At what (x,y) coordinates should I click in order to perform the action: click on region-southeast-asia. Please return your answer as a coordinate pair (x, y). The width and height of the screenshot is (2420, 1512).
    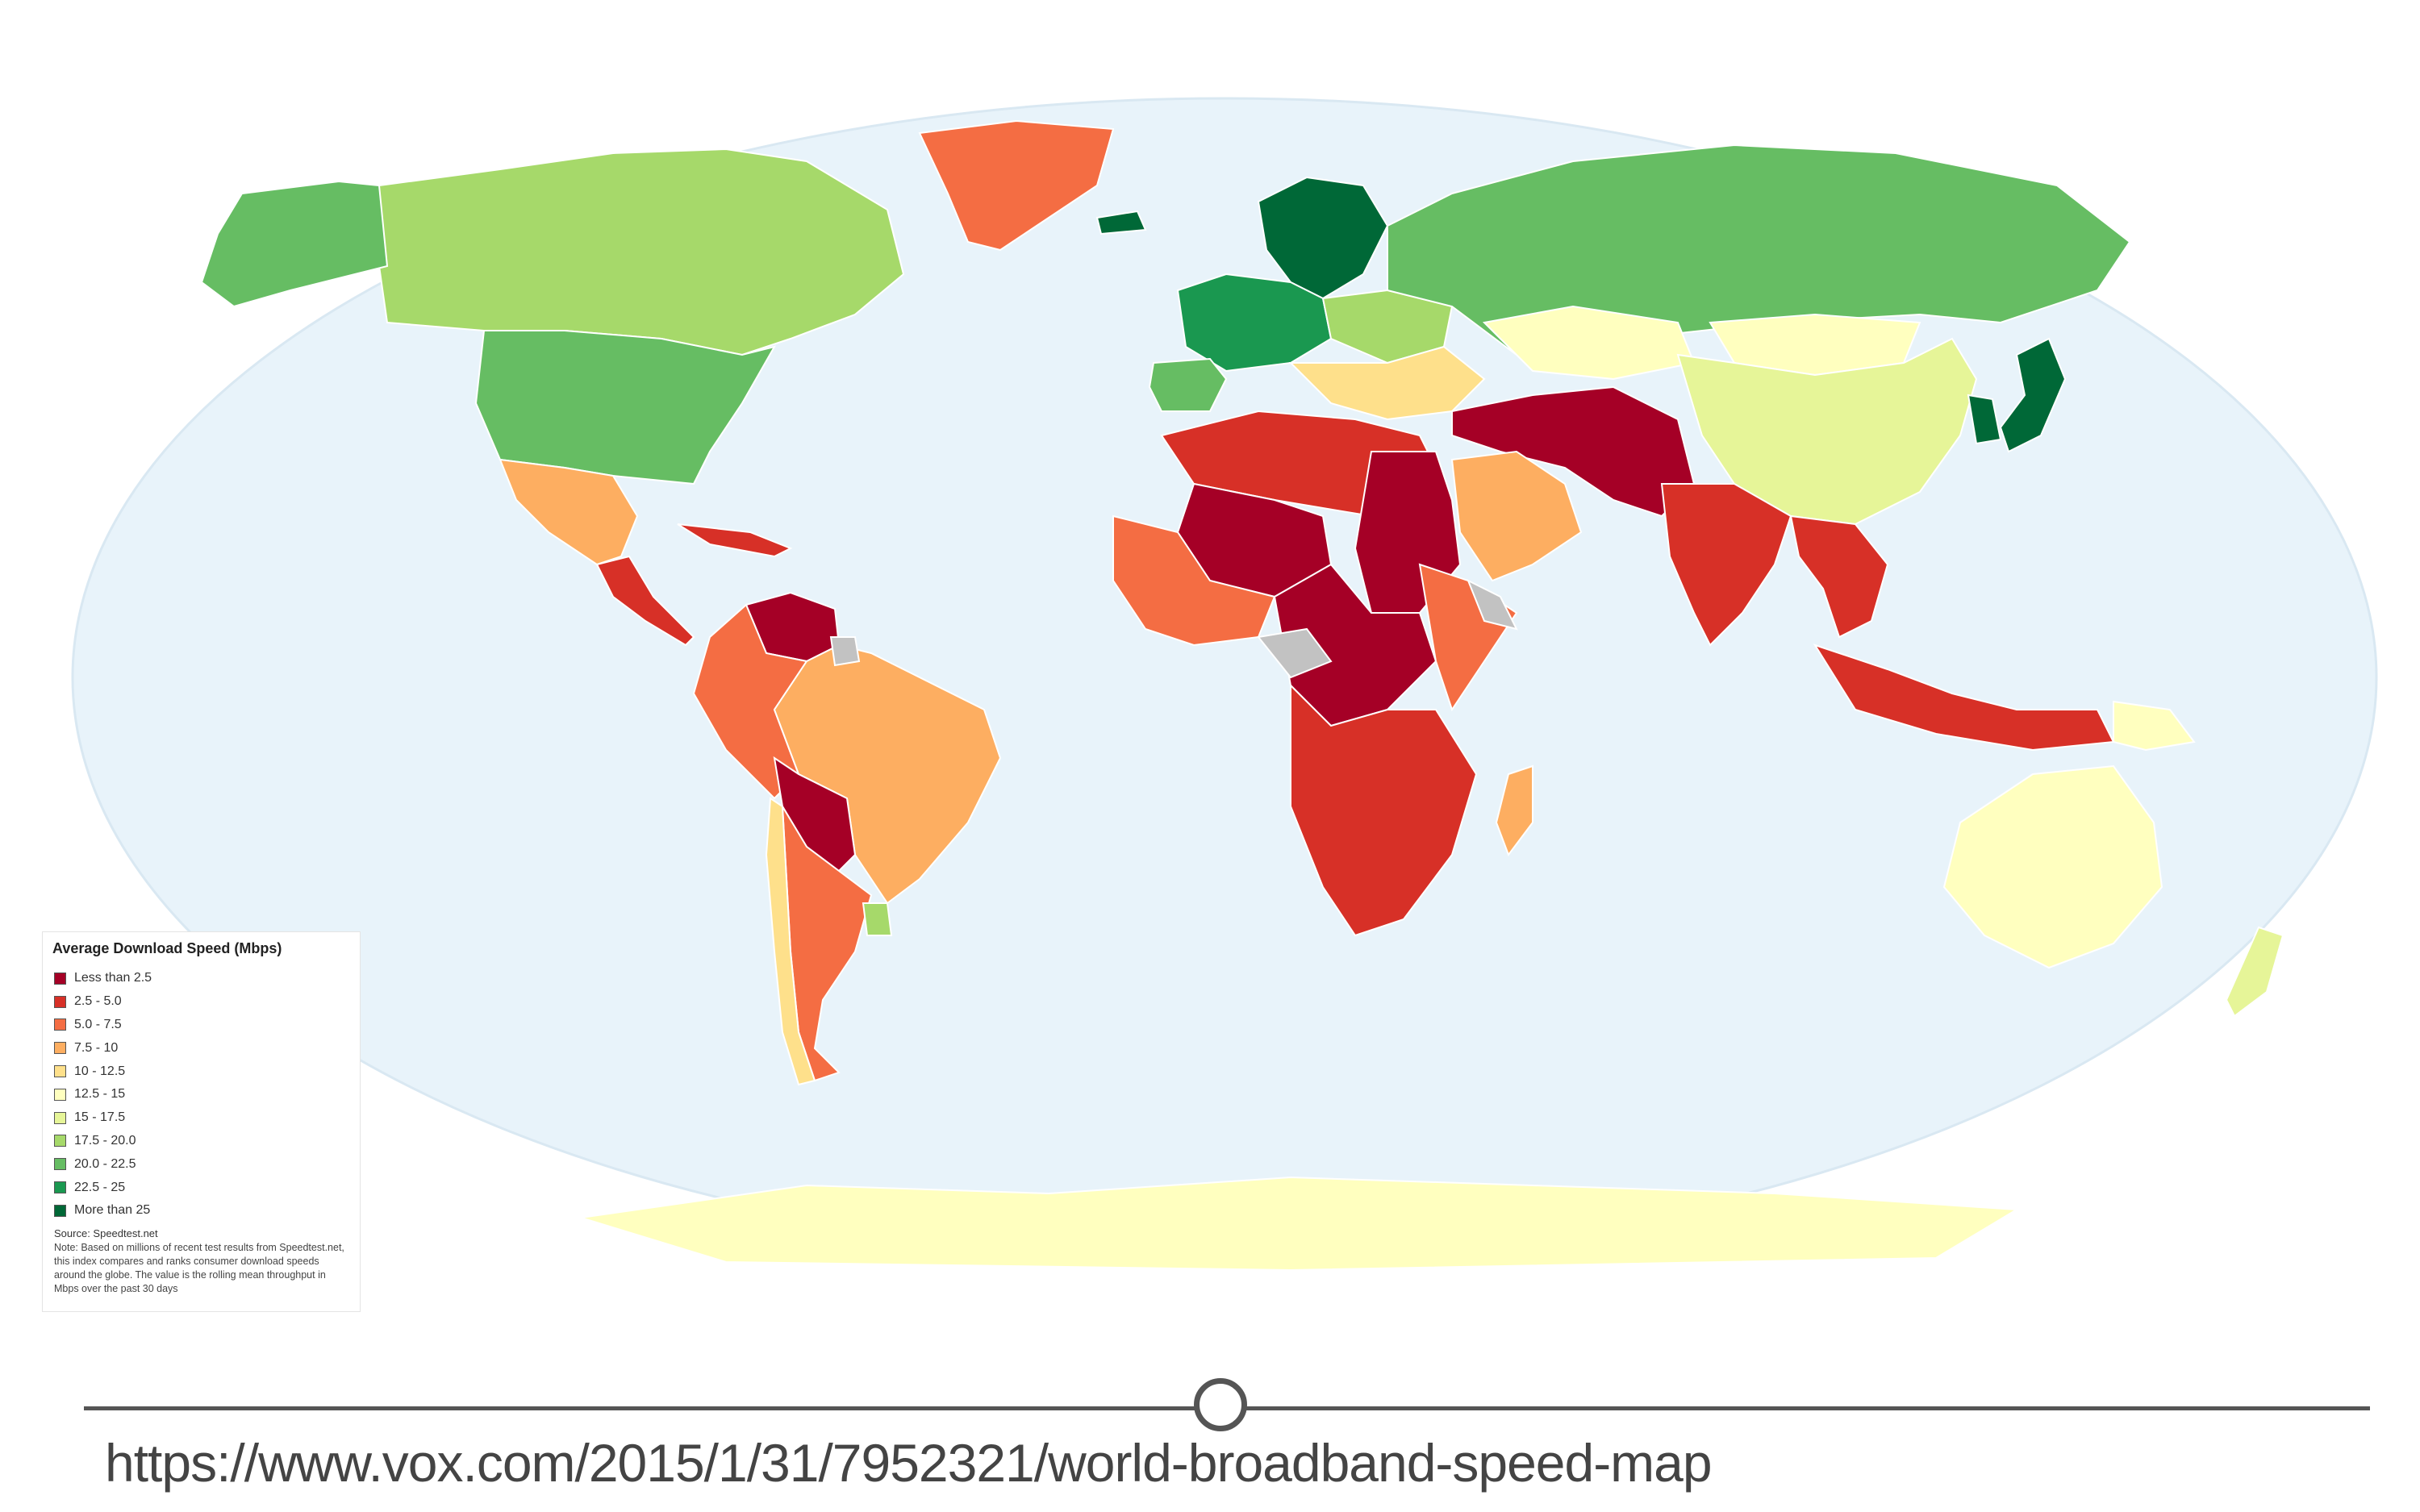
    Looking at the image, I should click on (1839, 576).